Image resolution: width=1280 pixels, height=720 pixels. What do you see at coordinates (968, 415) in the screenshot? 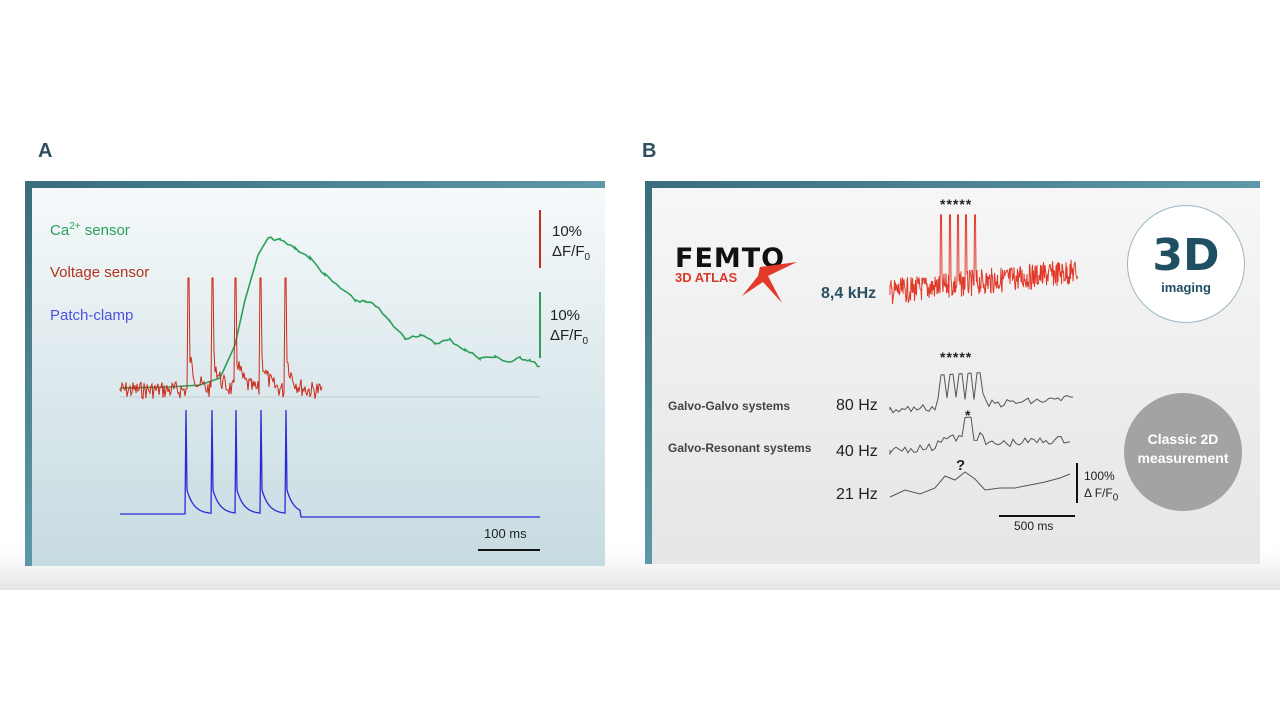
I see `star-single: *` at bounding box center [968, 415].